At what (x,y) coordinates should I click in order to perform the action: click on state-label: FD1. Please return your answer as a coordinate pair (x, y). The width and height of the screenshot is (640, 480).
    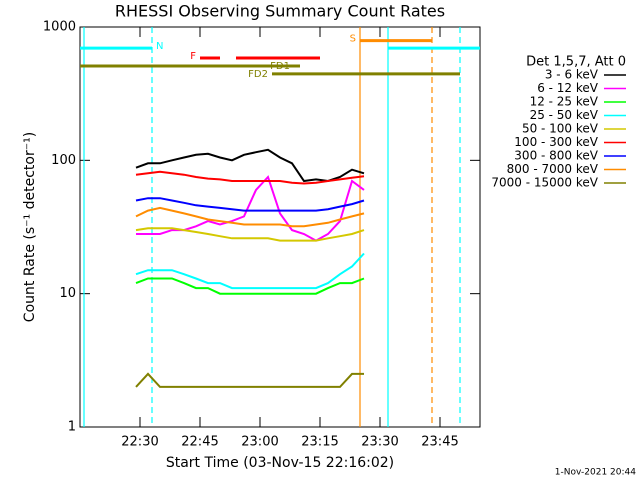
    Looking at the image, I should click on (280, 66).